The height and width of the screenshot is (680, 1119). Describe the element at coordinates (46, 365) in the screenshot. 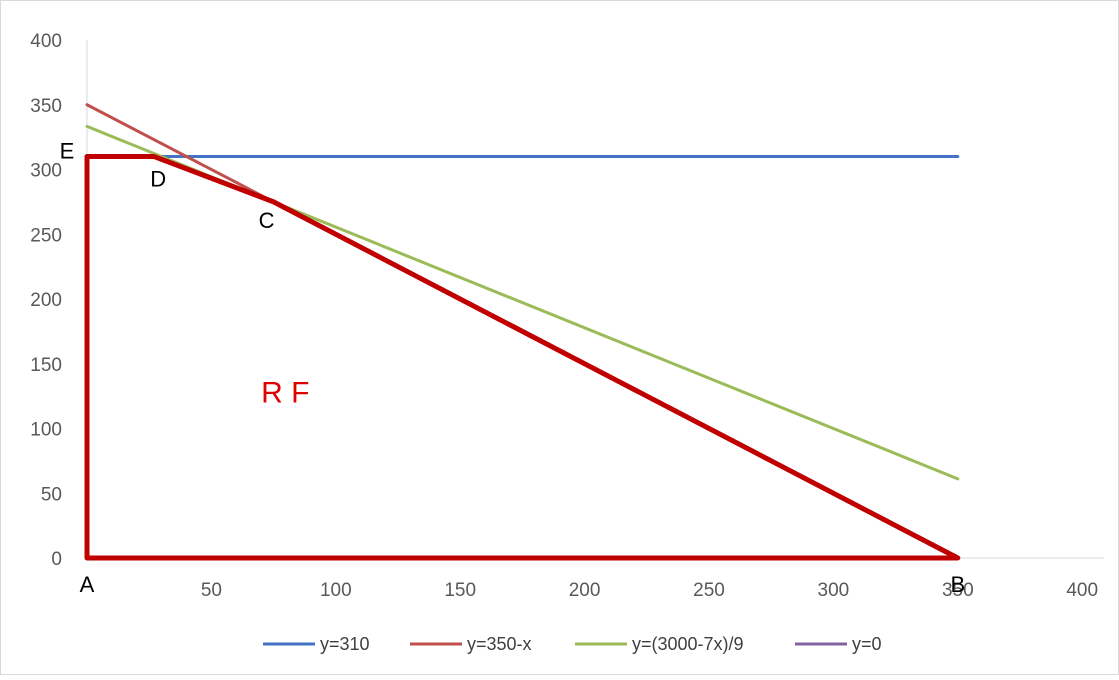

I see `y-tick-label: 150` at that location.